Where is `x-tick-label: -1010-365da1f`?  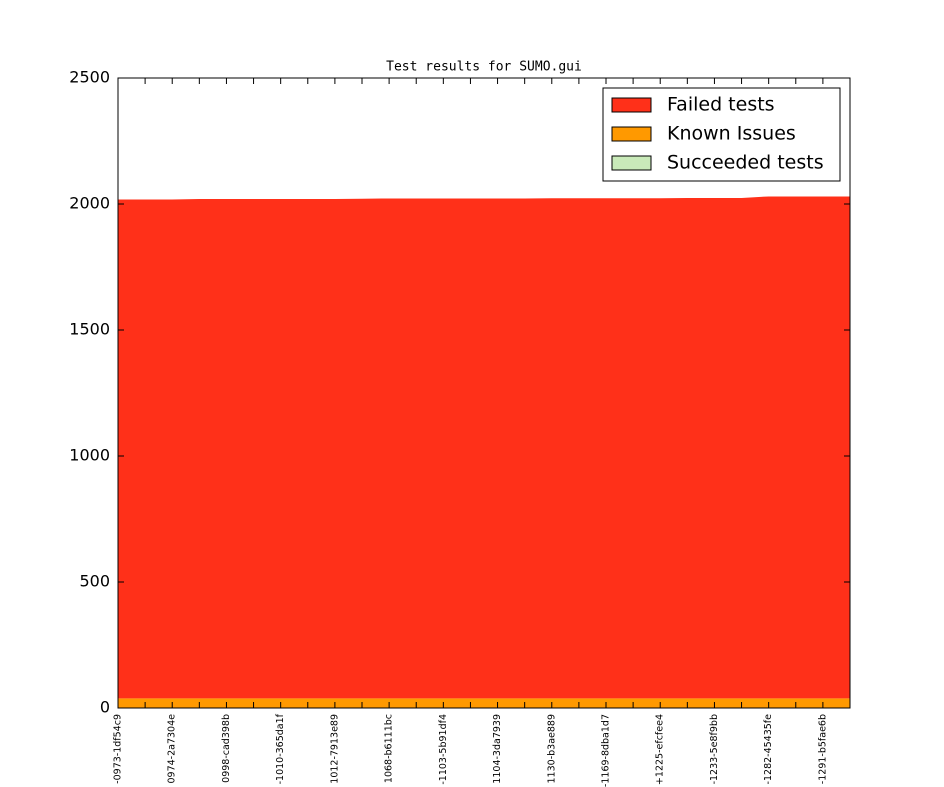 x-tick-label: -1010-365da1f is located at coordinates (280, 748).